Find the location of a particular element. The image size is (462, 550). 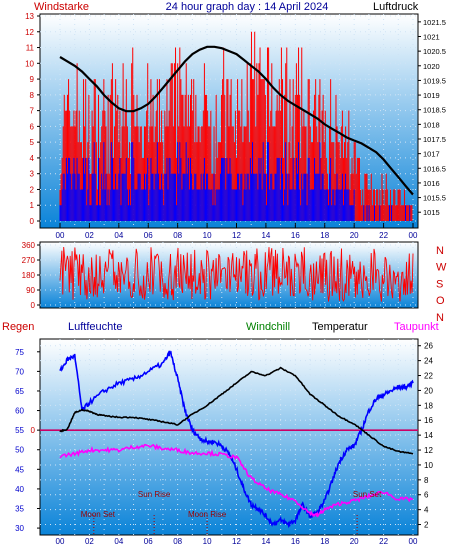

temperature-axis-tick-label: 24 is located at coordinates (428, 361).